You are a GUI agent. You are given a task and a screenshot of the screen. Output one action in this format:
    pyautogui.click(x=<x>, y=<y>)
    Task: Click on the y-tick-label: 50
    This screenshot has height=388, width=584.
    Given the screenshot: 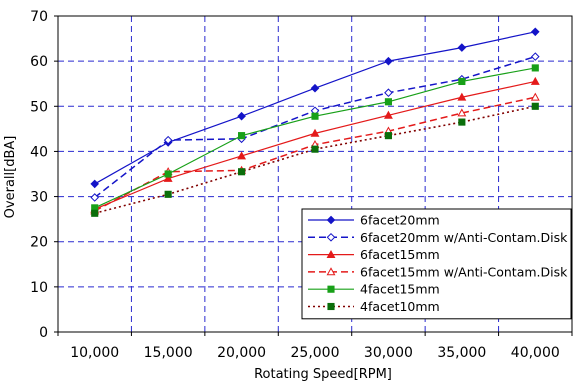 What is the action you would take?
    pyautogui.click(x=39, y=107)
    